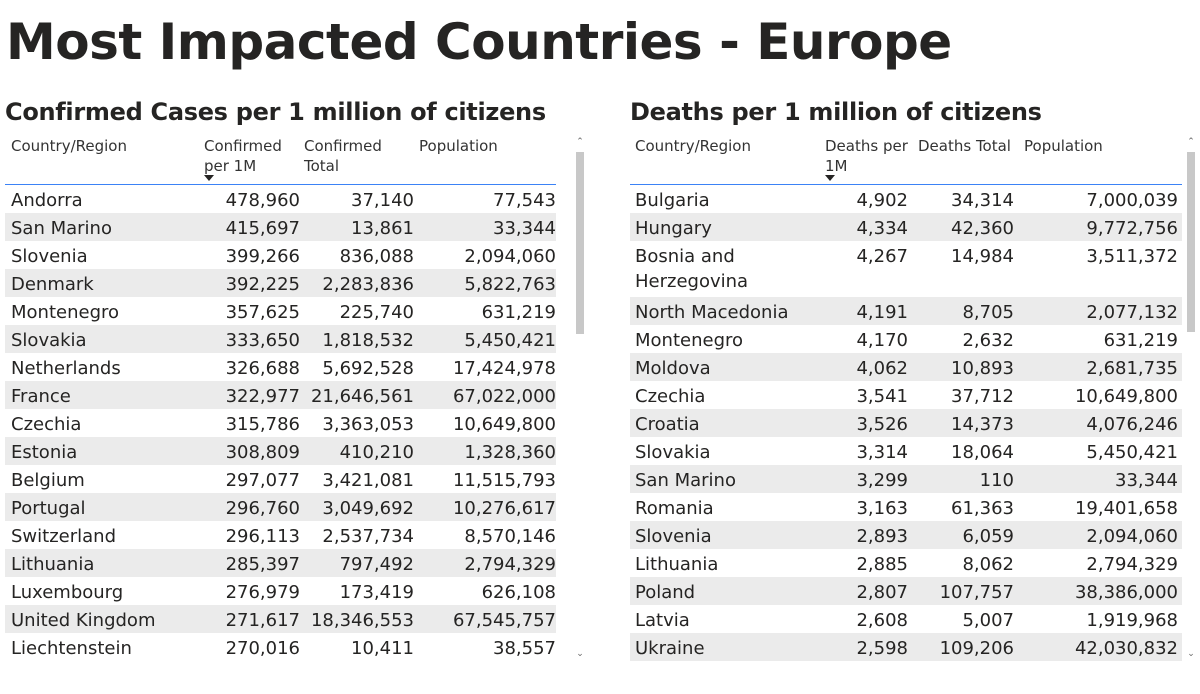 Image resolution: width=1200 pixels, height=694 pixels. What do you see at coordinates (376, 312) in the screenshot?
I see `cell-confirmed-total: 225,740` at bounding box center [376, 312].